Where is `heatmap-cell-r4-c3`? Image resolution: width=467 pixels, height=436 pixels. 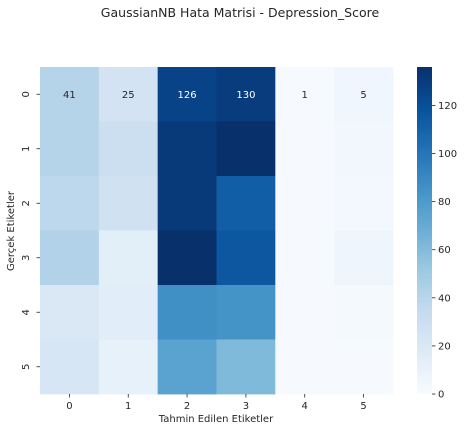
heatmap-cell-r4-c3 is located at coordinates (246, 312).